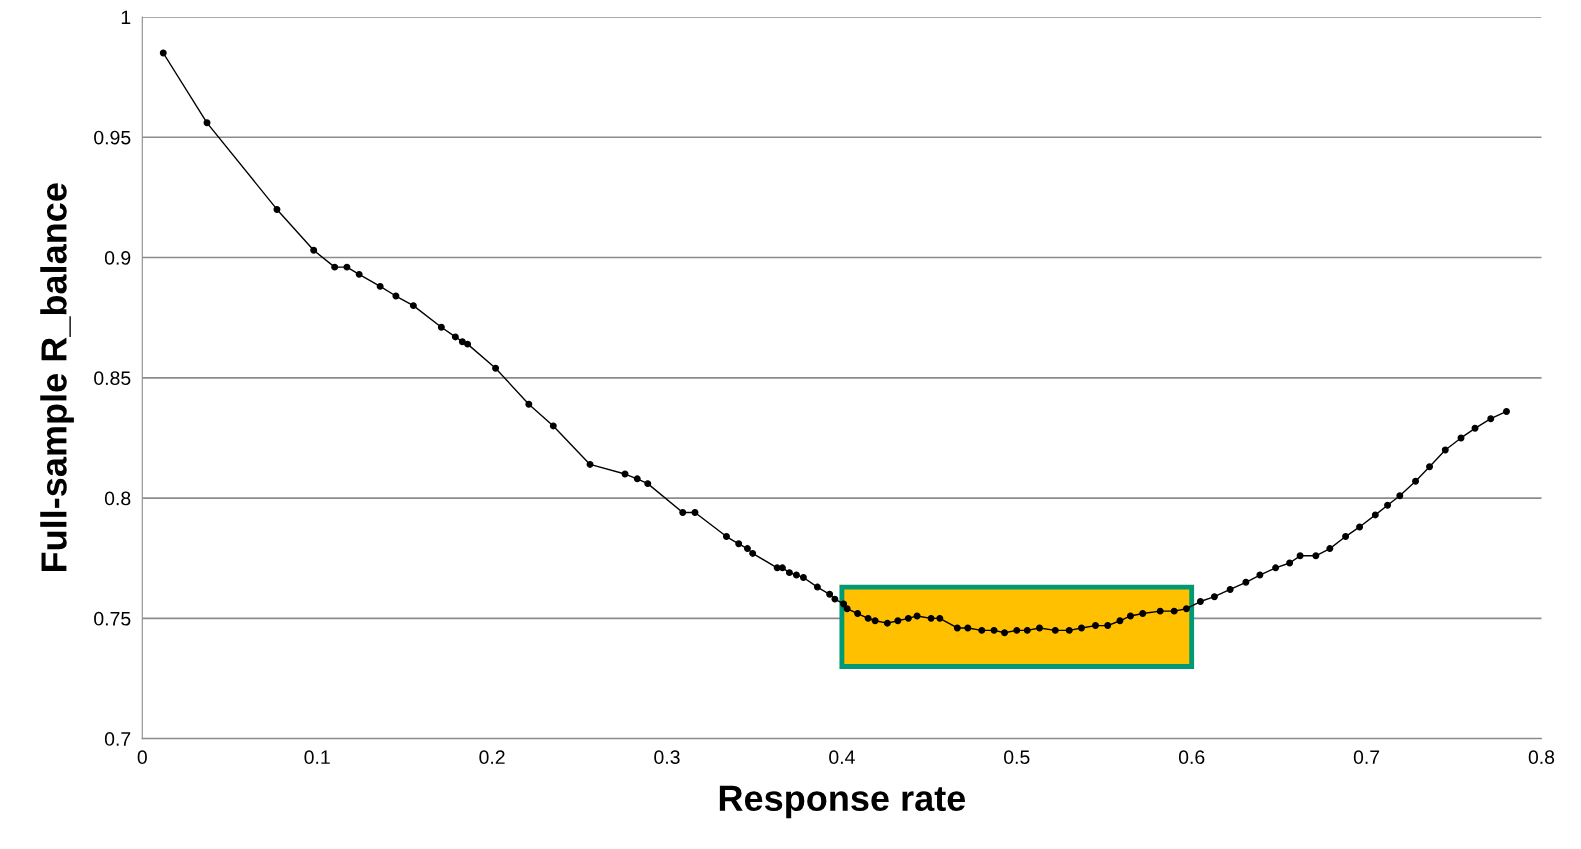 The image size is (1581, 849). I want to click on y-tick-label: 0.85, so click(112, 378).